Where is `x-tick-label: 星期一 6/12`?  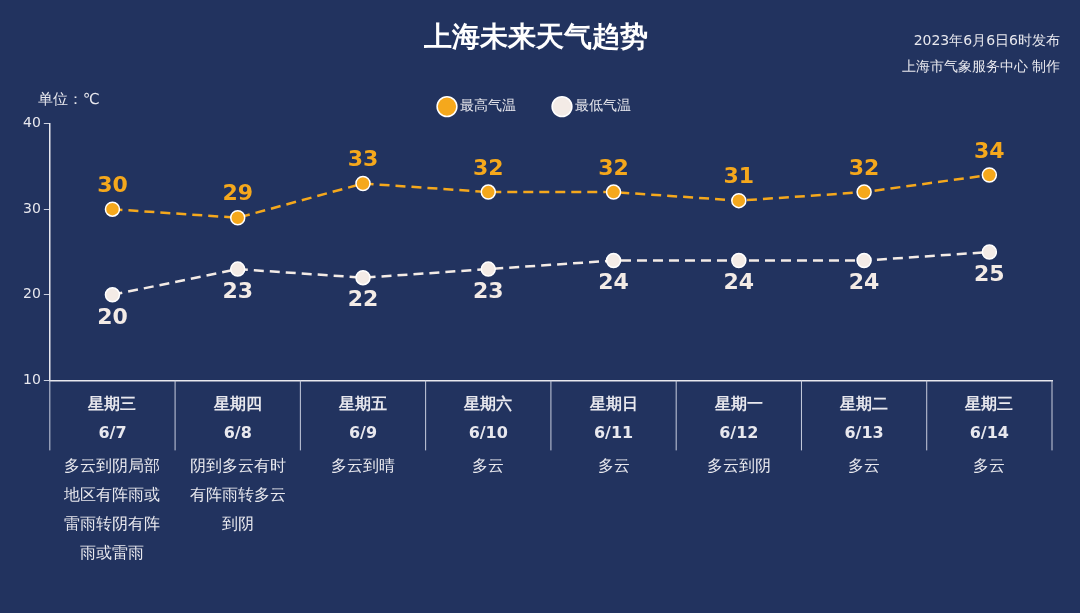
x-tick-label: 星期一 6/12 is located at coordinates (738, 417).